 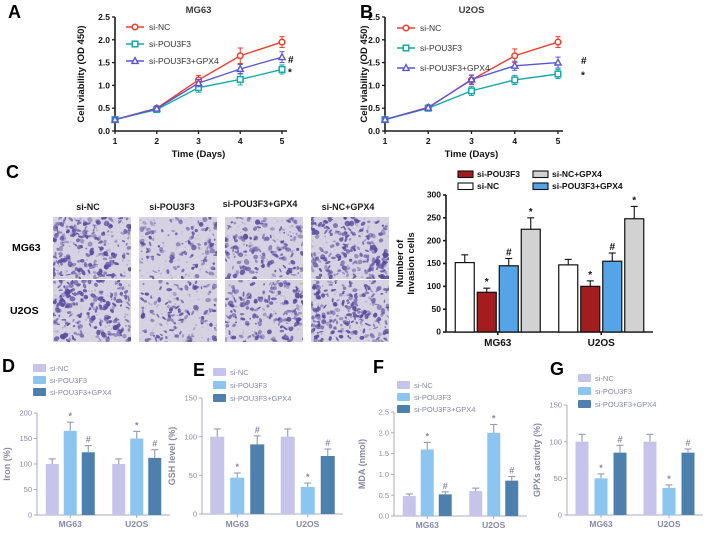 I want to click on svg-text: 0, so click(x=30, y=515).